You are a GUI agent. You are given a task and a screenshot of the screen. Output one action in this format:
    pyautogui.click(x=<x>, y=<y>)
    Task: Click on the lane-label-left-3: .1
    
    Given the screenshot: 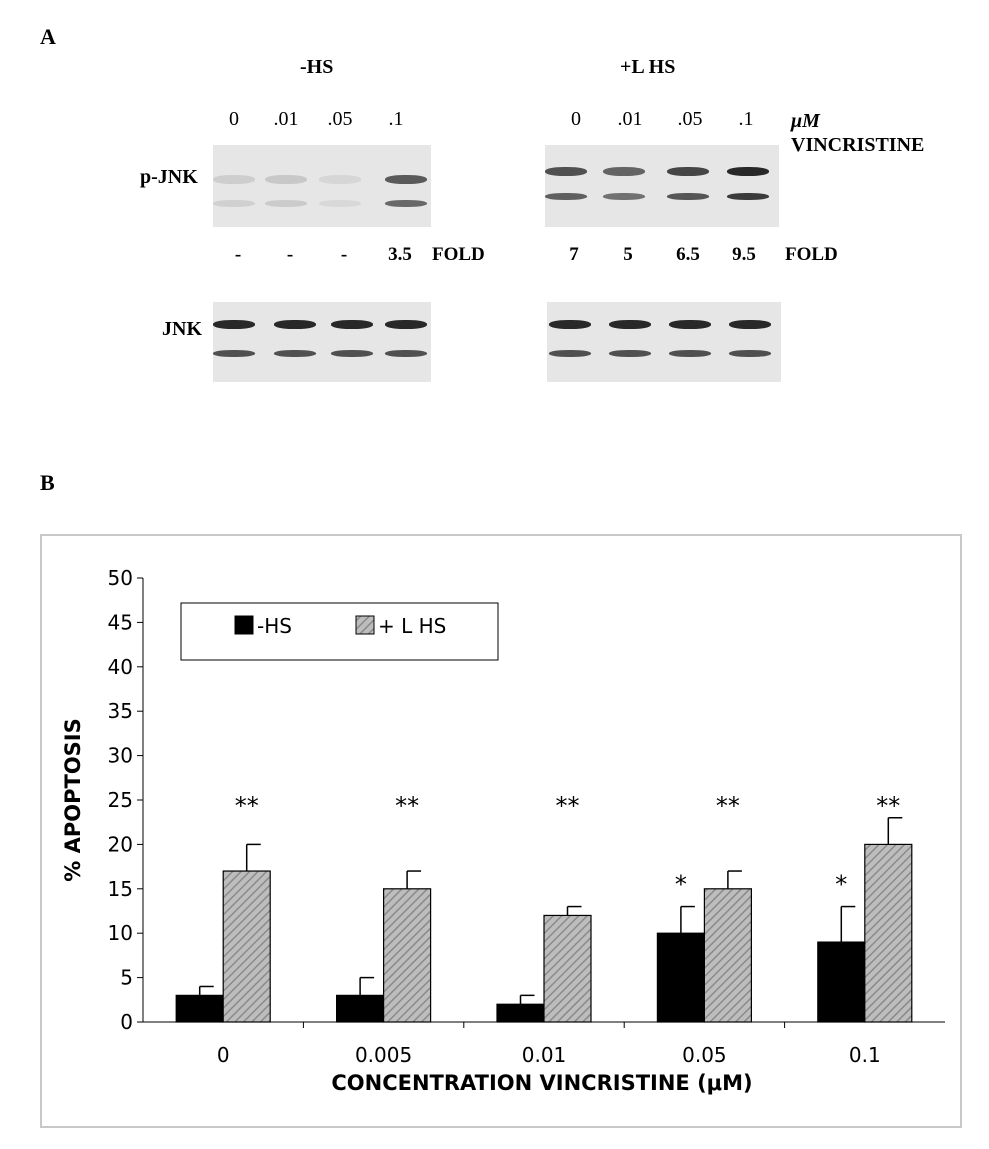 What is the action you would take?
    pyautogui.click(x=396, y=119)
    